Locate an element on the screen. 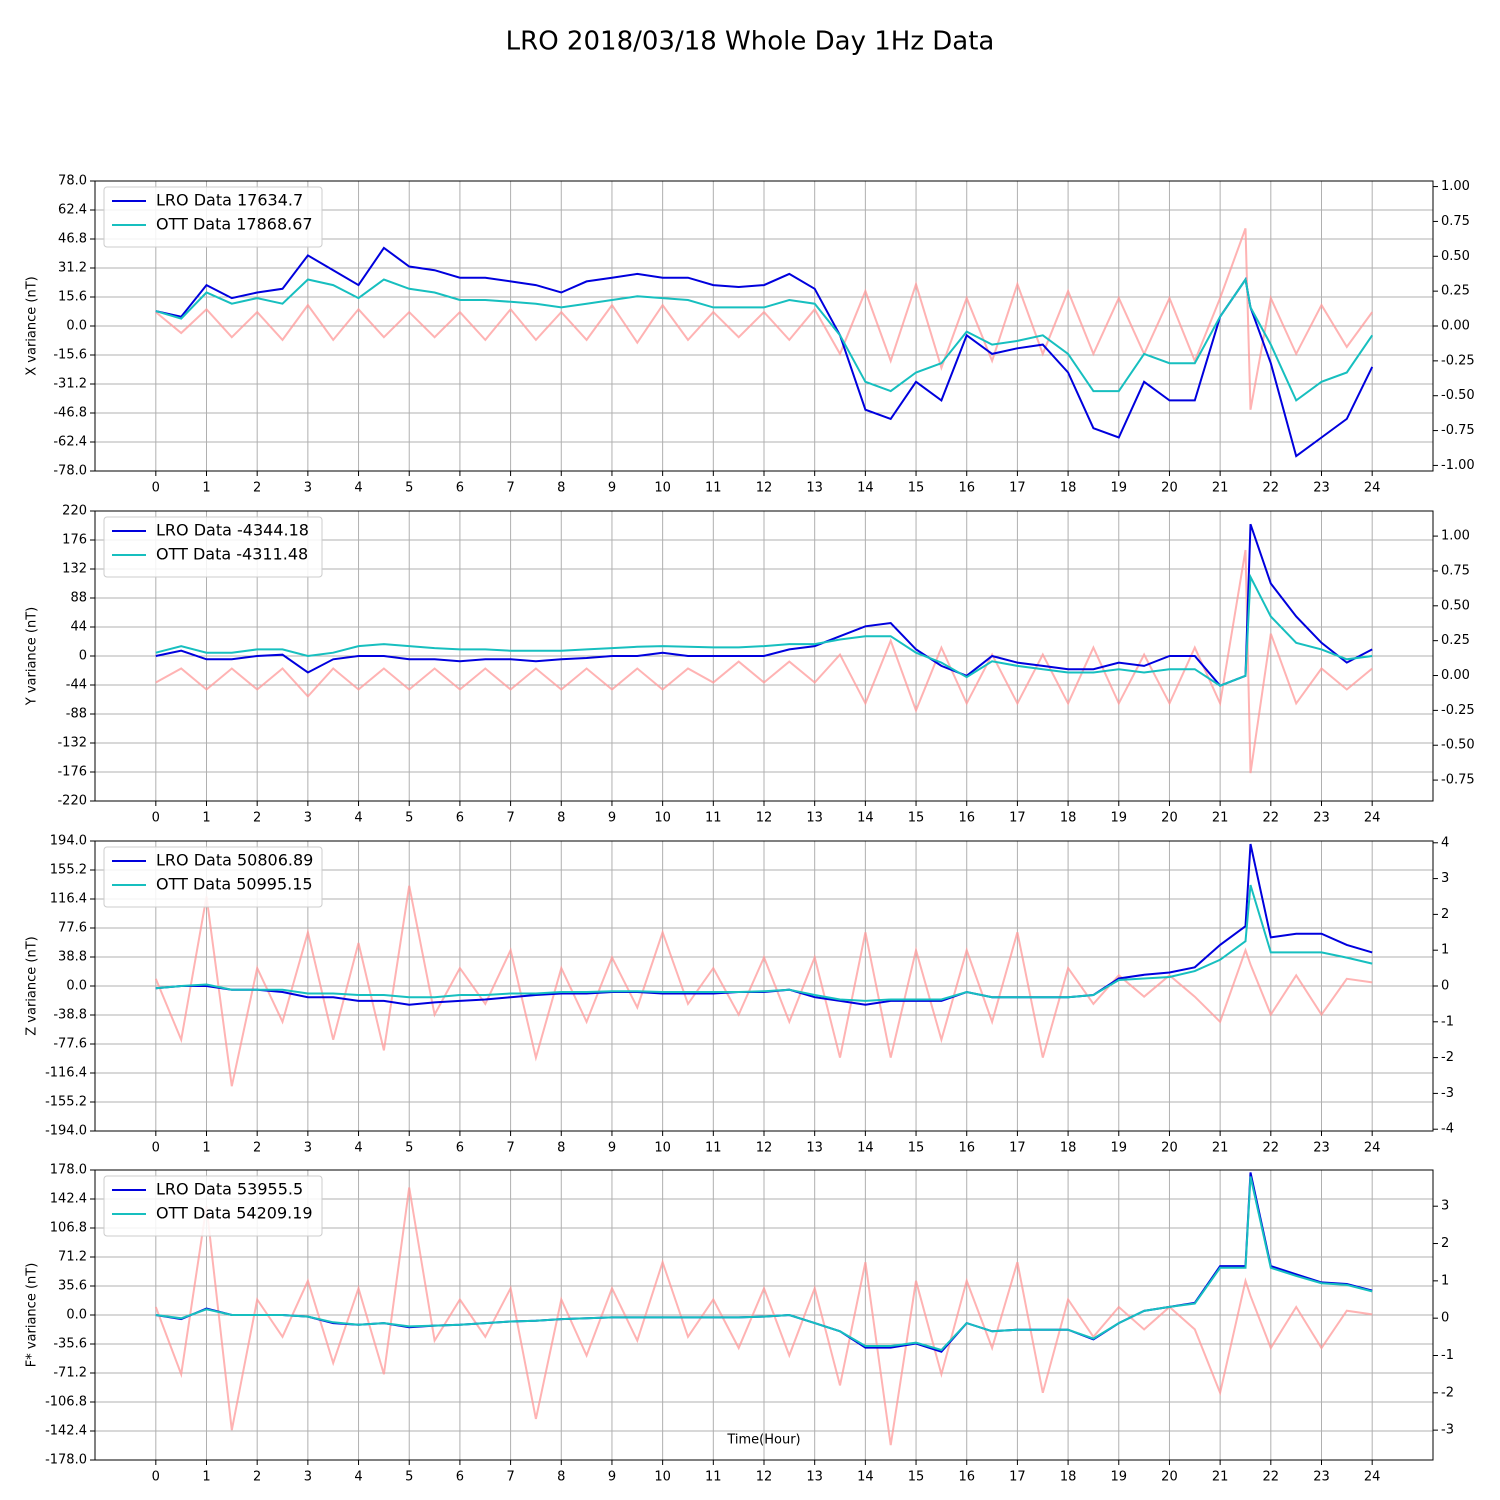 The image size is (1500, 1500). x-tick-label: 23 is located at coordinates (1321, 1148).